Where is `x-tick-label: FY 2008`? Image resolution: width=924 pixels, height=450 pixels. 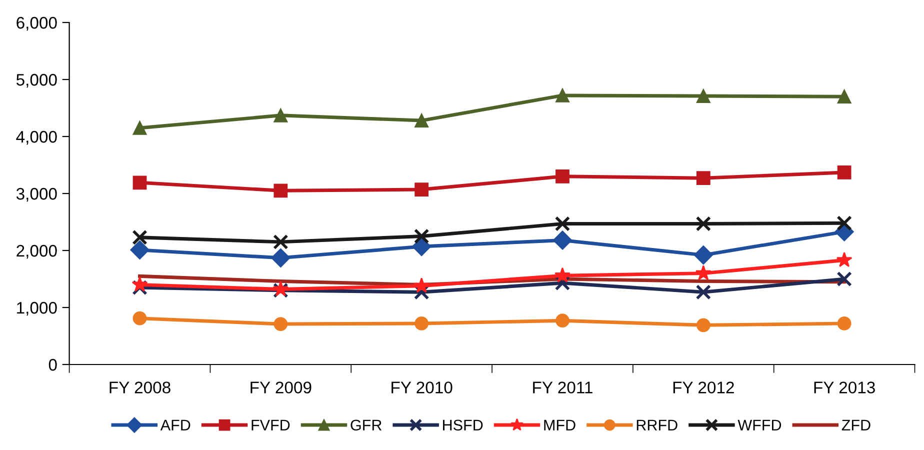
x-tick-label: FY 2008 is located at coordinates (140, 388).